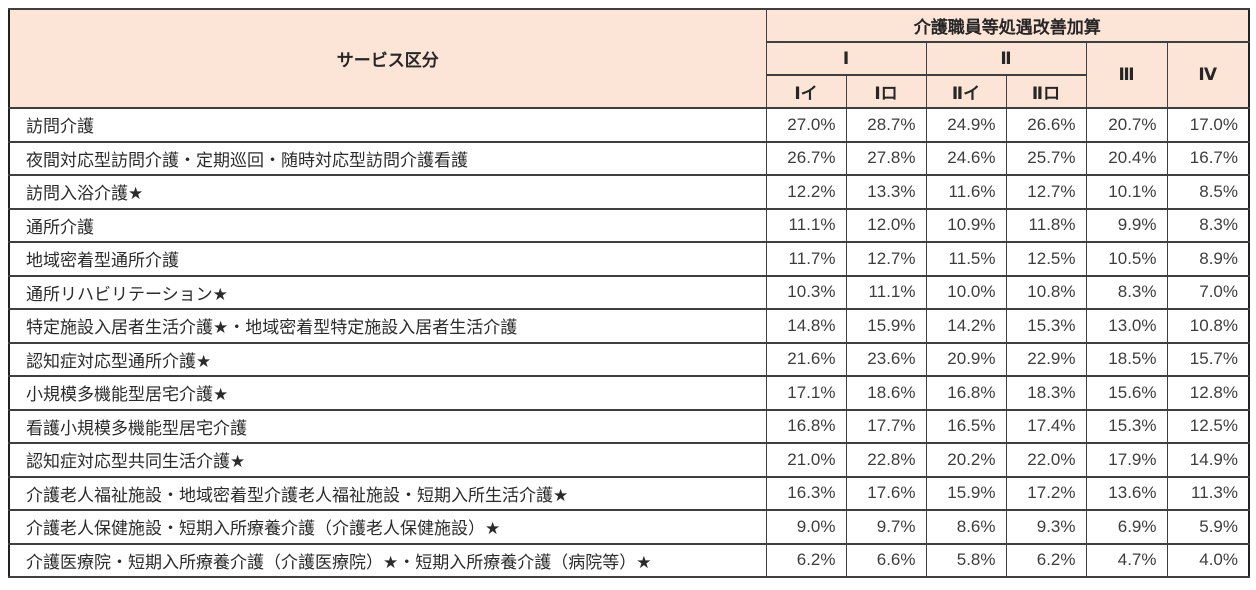  What do you see at coordinates (1126, 393) in the screenshot?
I see `rate-cell: 15.6%` at bounding box center [1126, 393].